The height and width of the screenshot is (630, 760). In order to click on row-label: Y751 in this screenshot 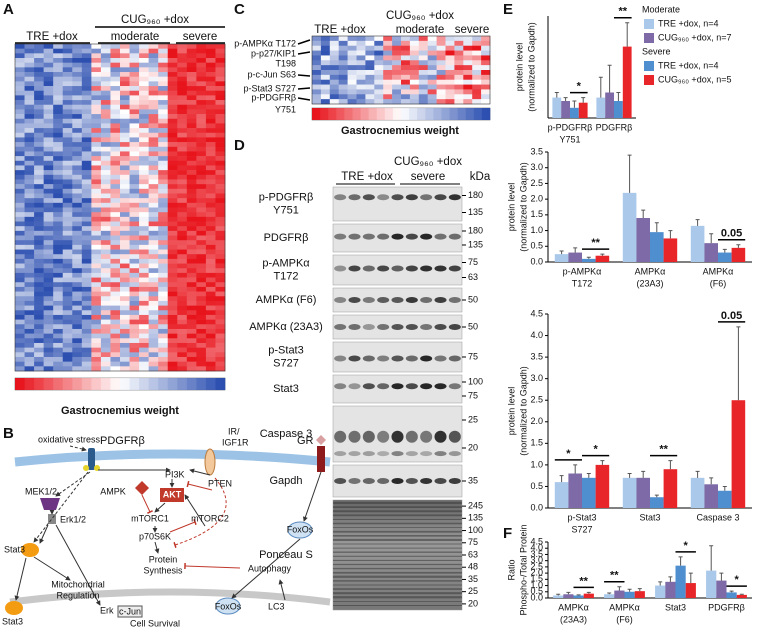, I will do `click(285, 109)`.